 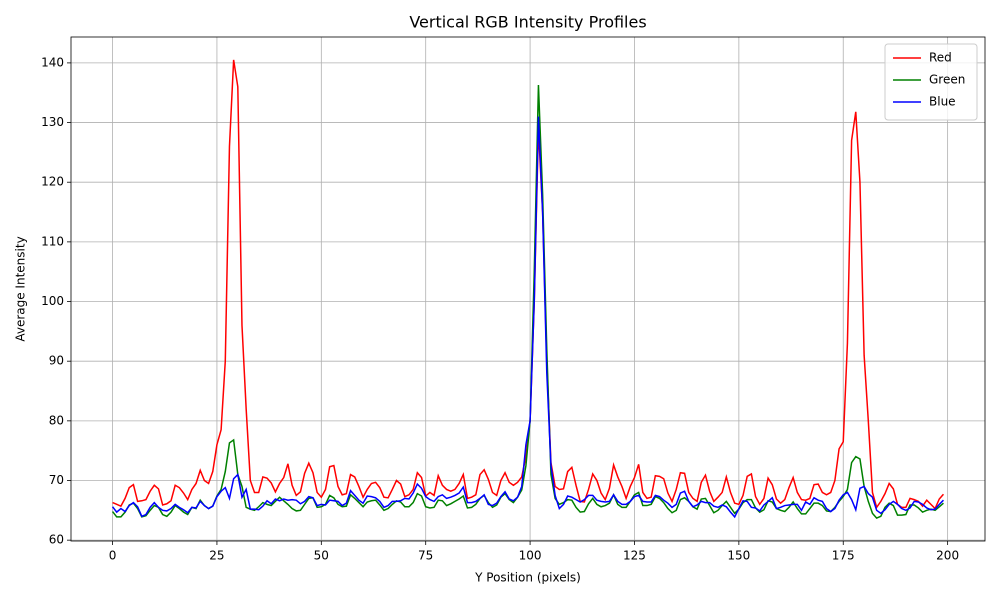 What do you see at coordinates (527, 578) in the screenshot?
I see `x-axis-label: Y Position (pixels)` at bounding box center [527, 578].